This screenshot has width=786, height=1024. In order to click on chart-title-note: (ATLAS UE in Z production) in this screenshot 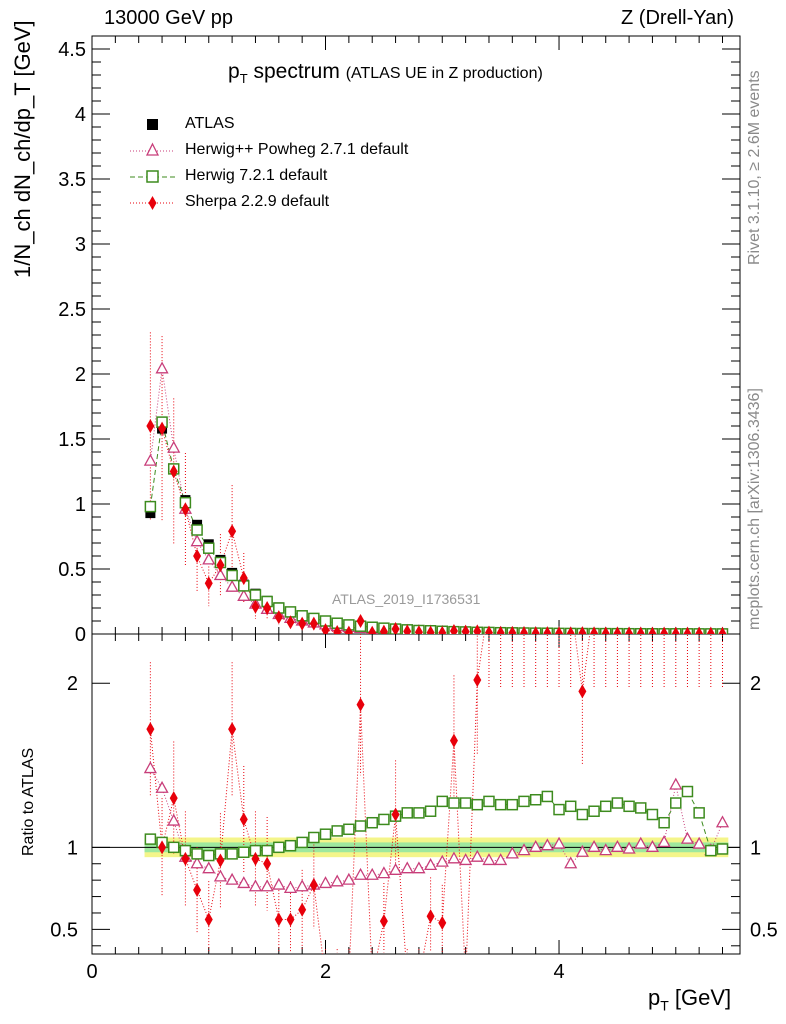, I will do `click(444, 73)`.